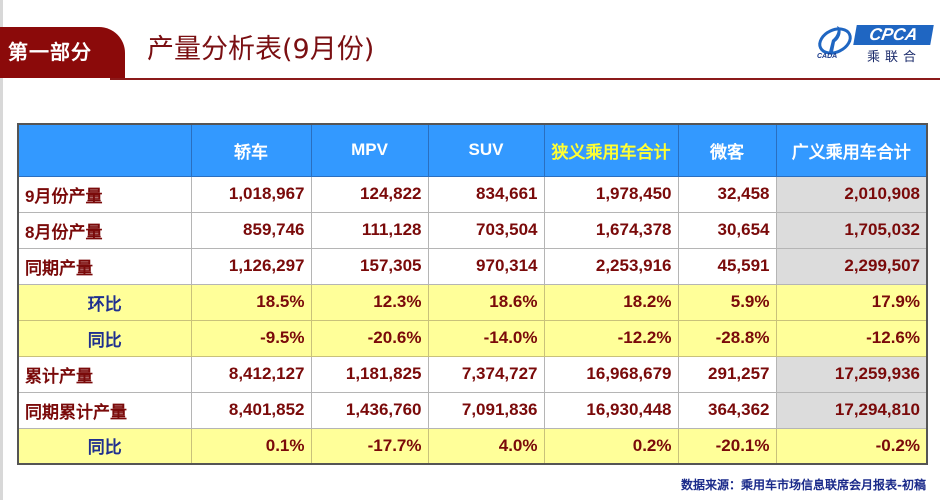 This screenshot has height=500, width=940. What do you see at coordinates (851, 302) in the screenshot?
I see `cell-total: 17.9%` at bounding box center [851, 302].